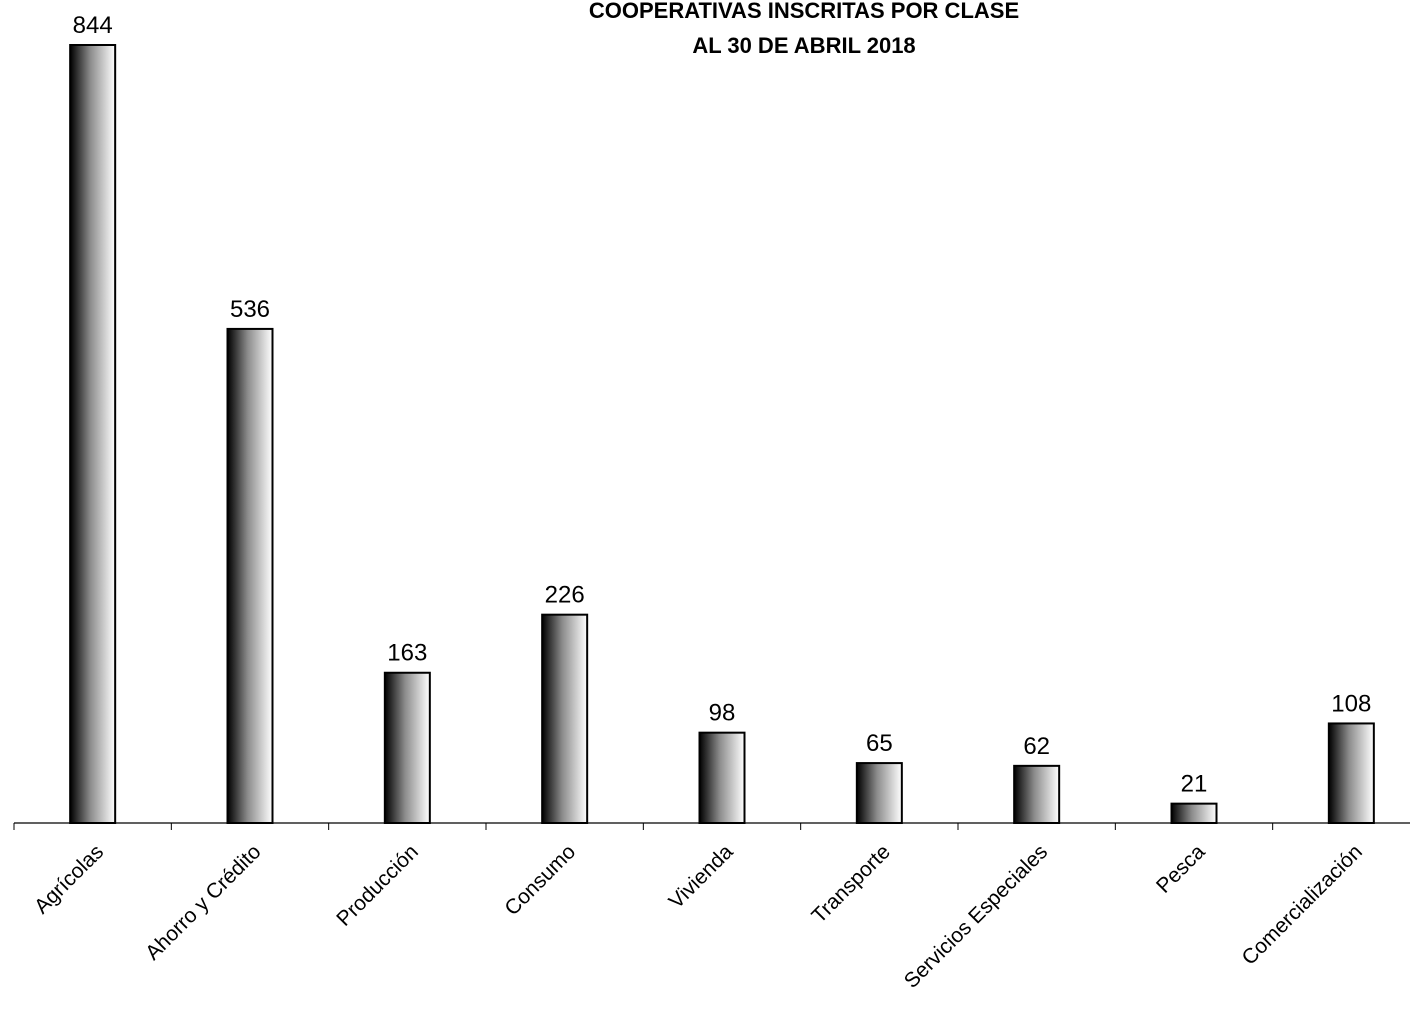  Describe the element at coordinates (377, 885) in the screenshot. I see `category-label: Producción` at that location.